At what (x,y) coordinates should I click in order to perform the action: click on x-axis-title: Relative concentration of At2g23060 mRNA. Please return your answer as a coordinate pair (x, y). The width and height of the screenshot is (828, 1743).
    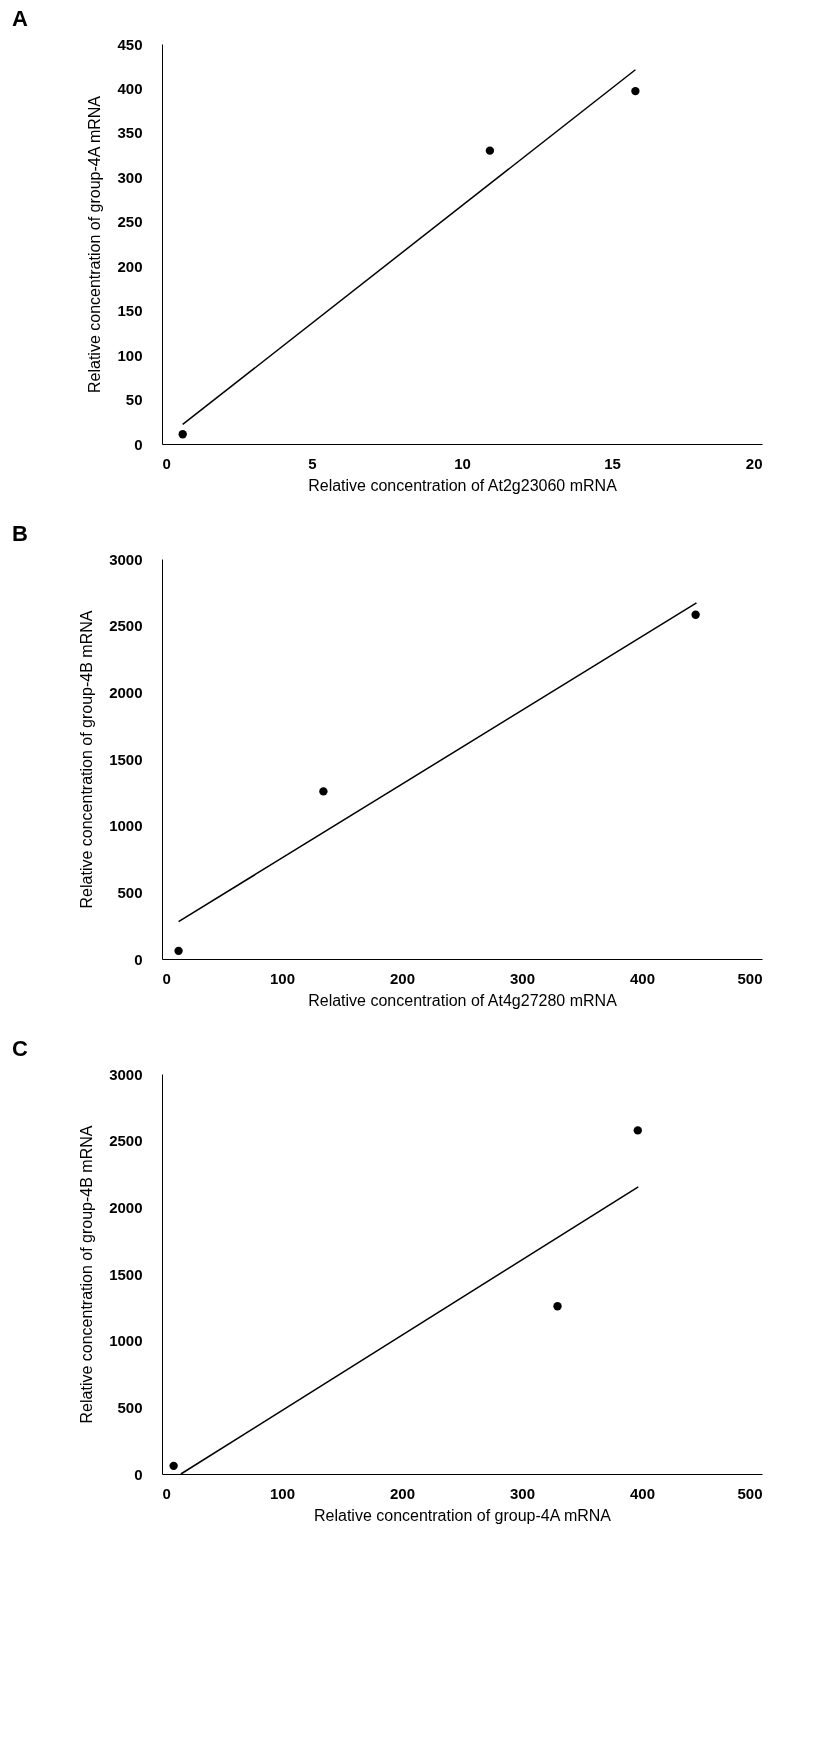
    Looking at the image, I should click on (463, 485).